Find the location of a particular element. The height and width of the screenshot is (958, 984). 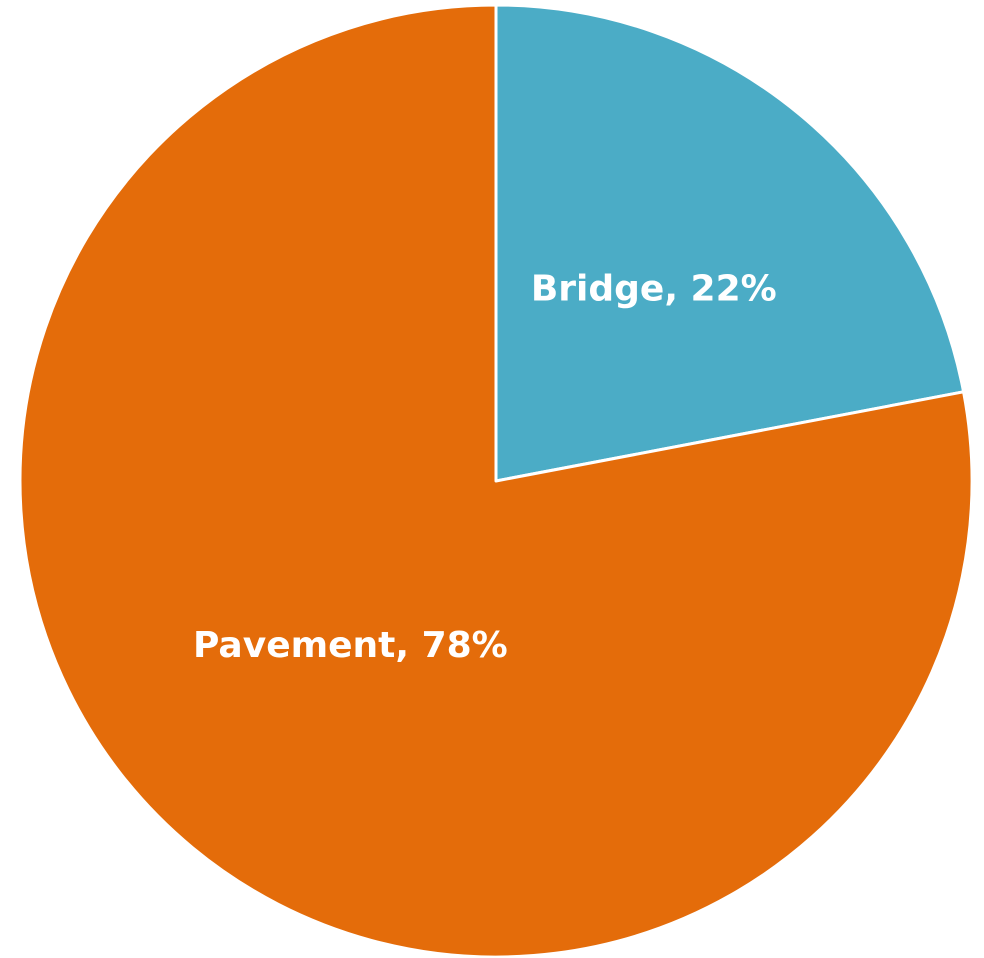

data-label-pavement: Pavement, 78% is located at coordinates (350, 645).